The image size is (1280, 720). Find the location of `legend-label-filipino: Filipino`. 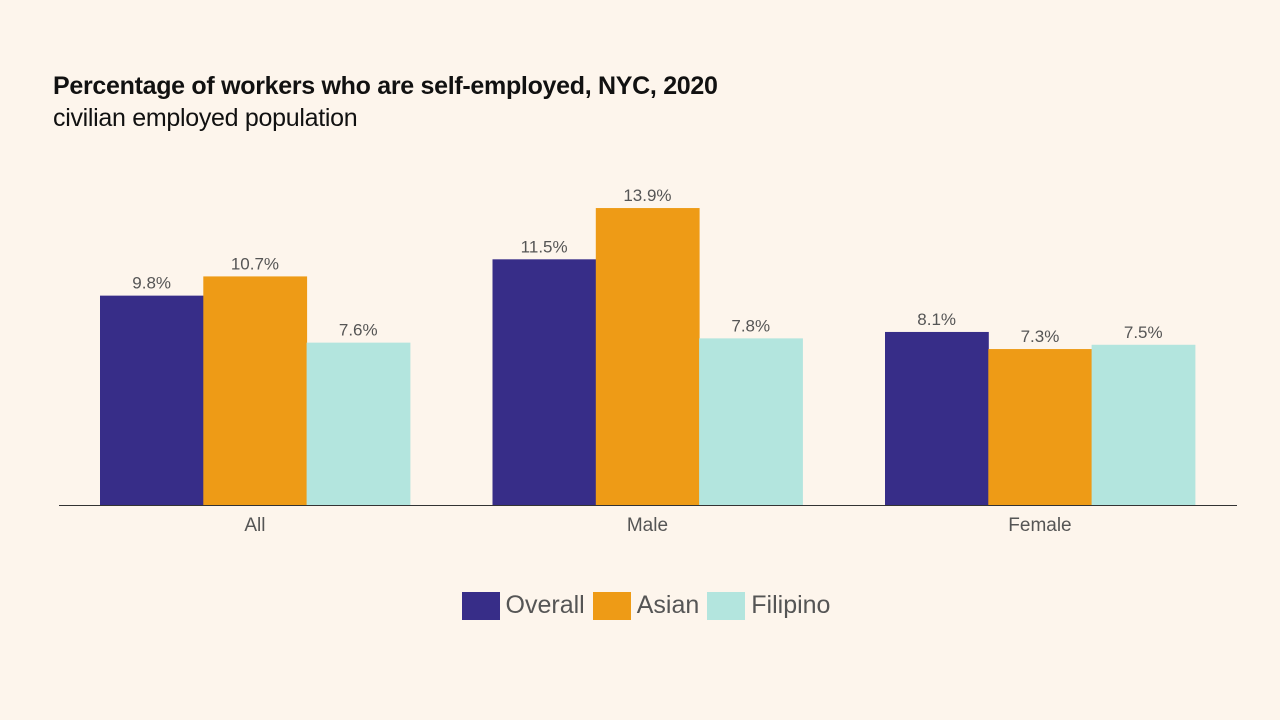

legend-label-filipino: Filipino is located at coordinates (791, 605).